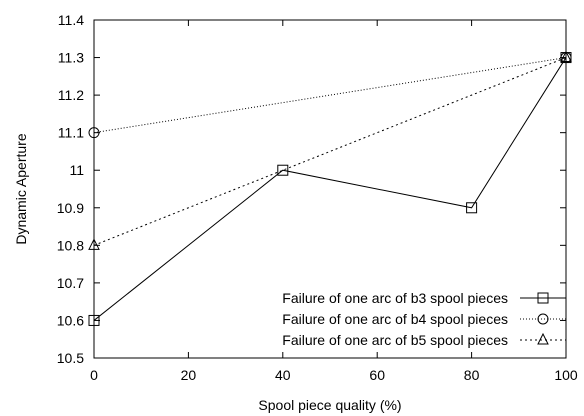  Describe the element at coordinates (395, 298) in the screenshot. I see `legend-label: Failure of one arc of b3 spool pieces` at that location.